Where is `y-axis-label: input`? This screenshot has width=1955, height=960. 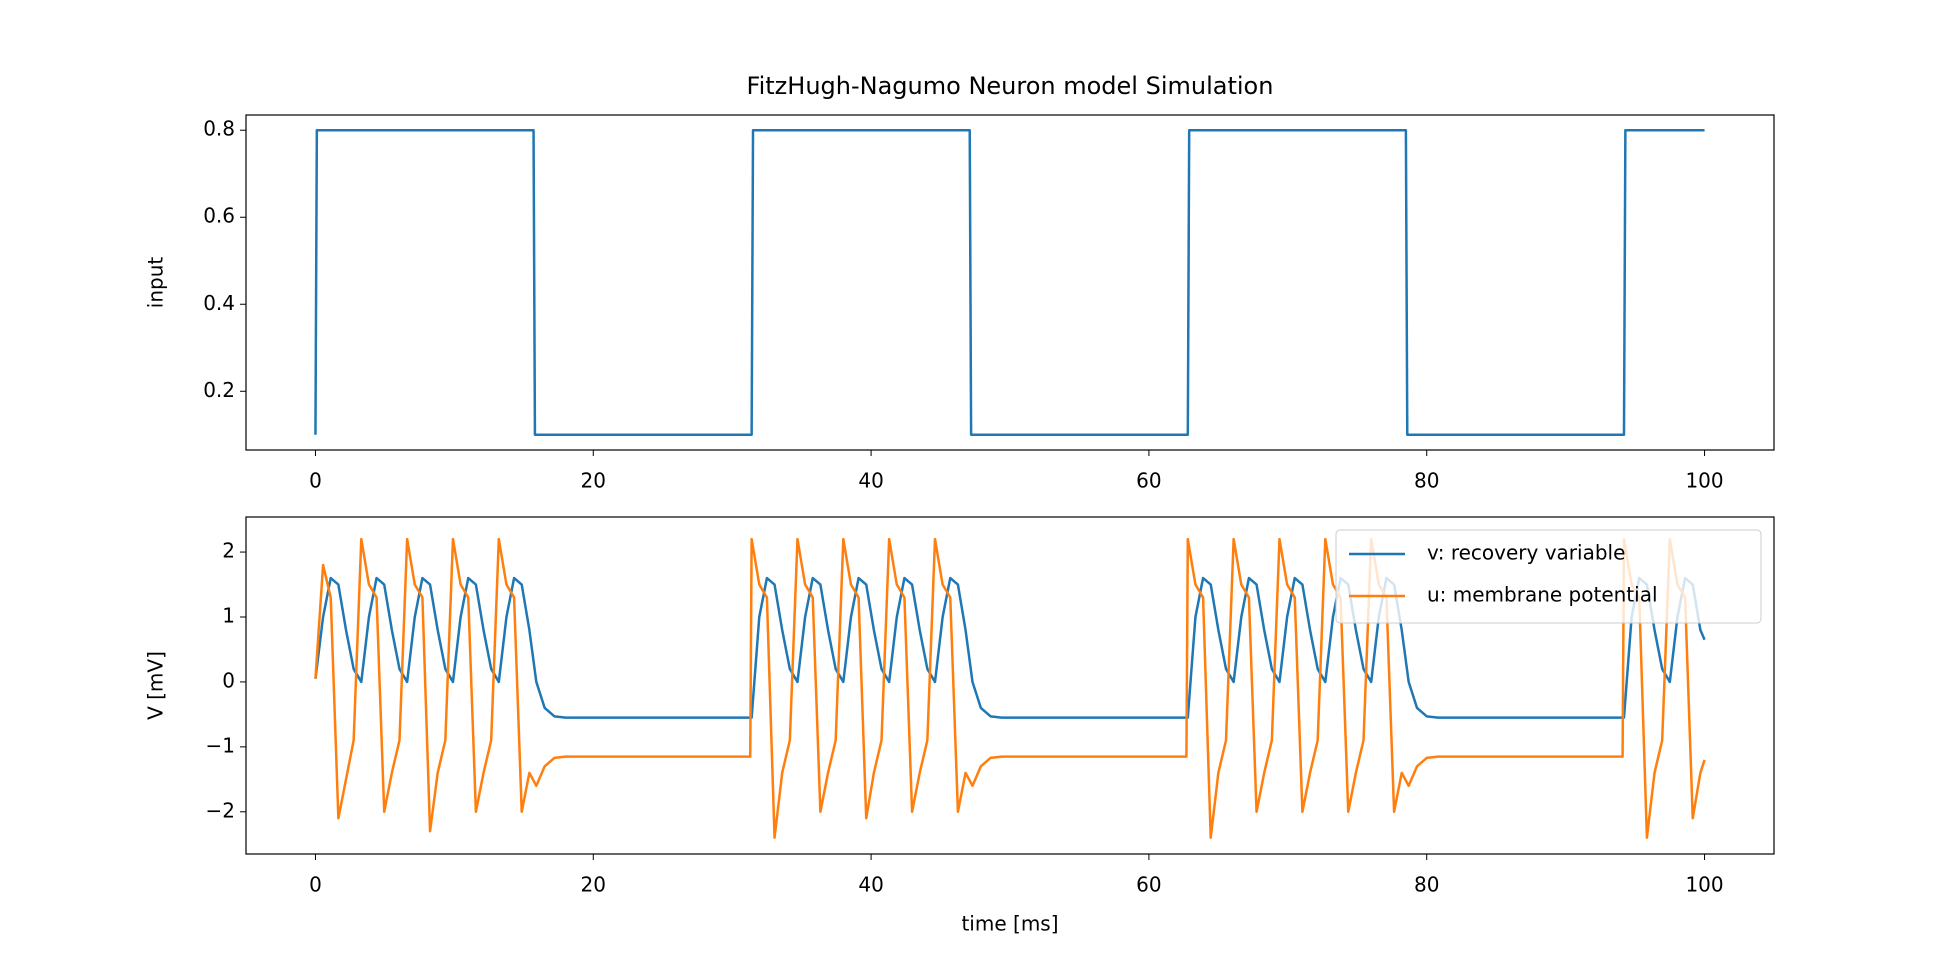
y-axis-label: input is located at coordinates (156, 283).